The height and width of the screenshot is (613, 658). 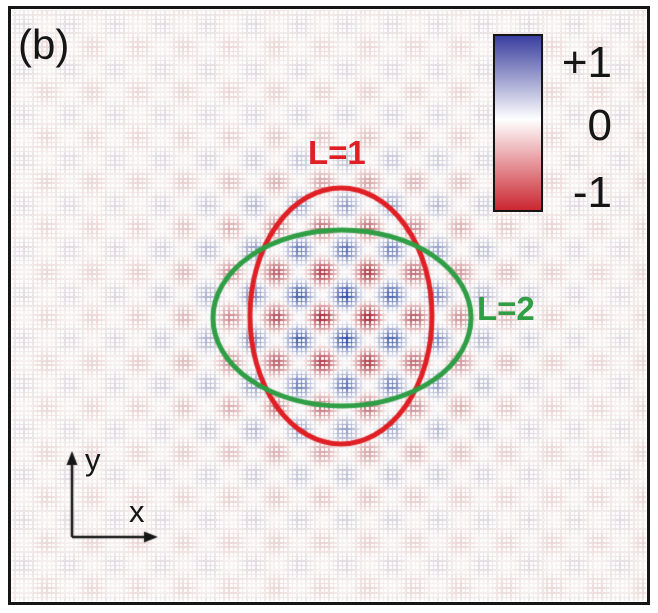 What do you see at coordinates (93, 459) in the screenshot?
I see `y-axis-label: y` at bounding box center [93, 459].